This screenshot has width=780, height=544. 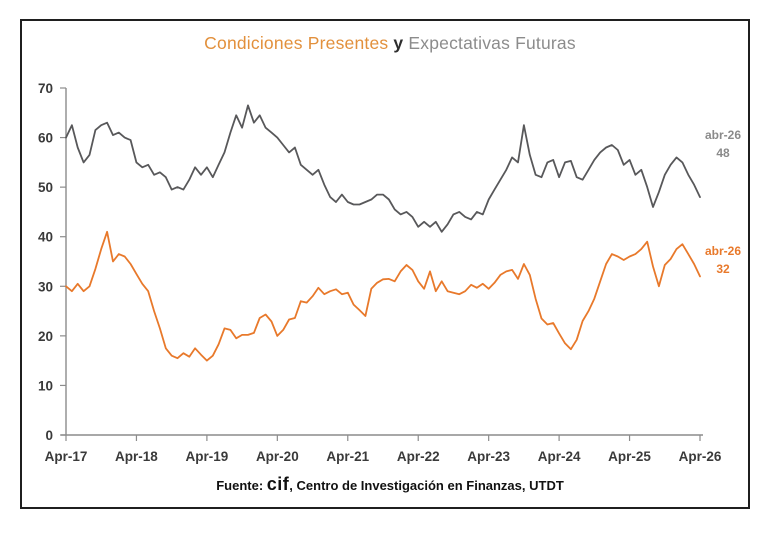 I want to click on end-label-date-orange: abr-26, so click(x=723, y=251).